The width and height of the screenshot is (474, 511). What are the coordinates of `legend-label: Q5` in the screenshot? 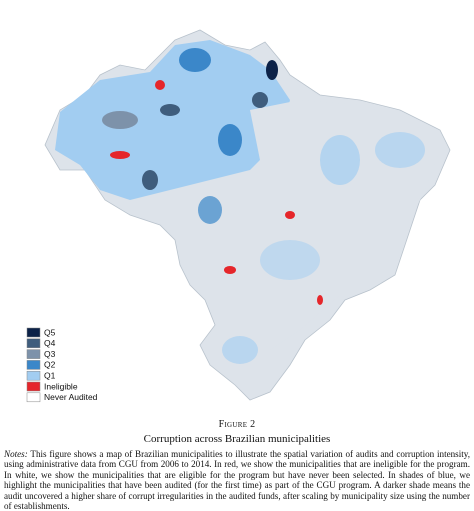 It's located at (50, 332).